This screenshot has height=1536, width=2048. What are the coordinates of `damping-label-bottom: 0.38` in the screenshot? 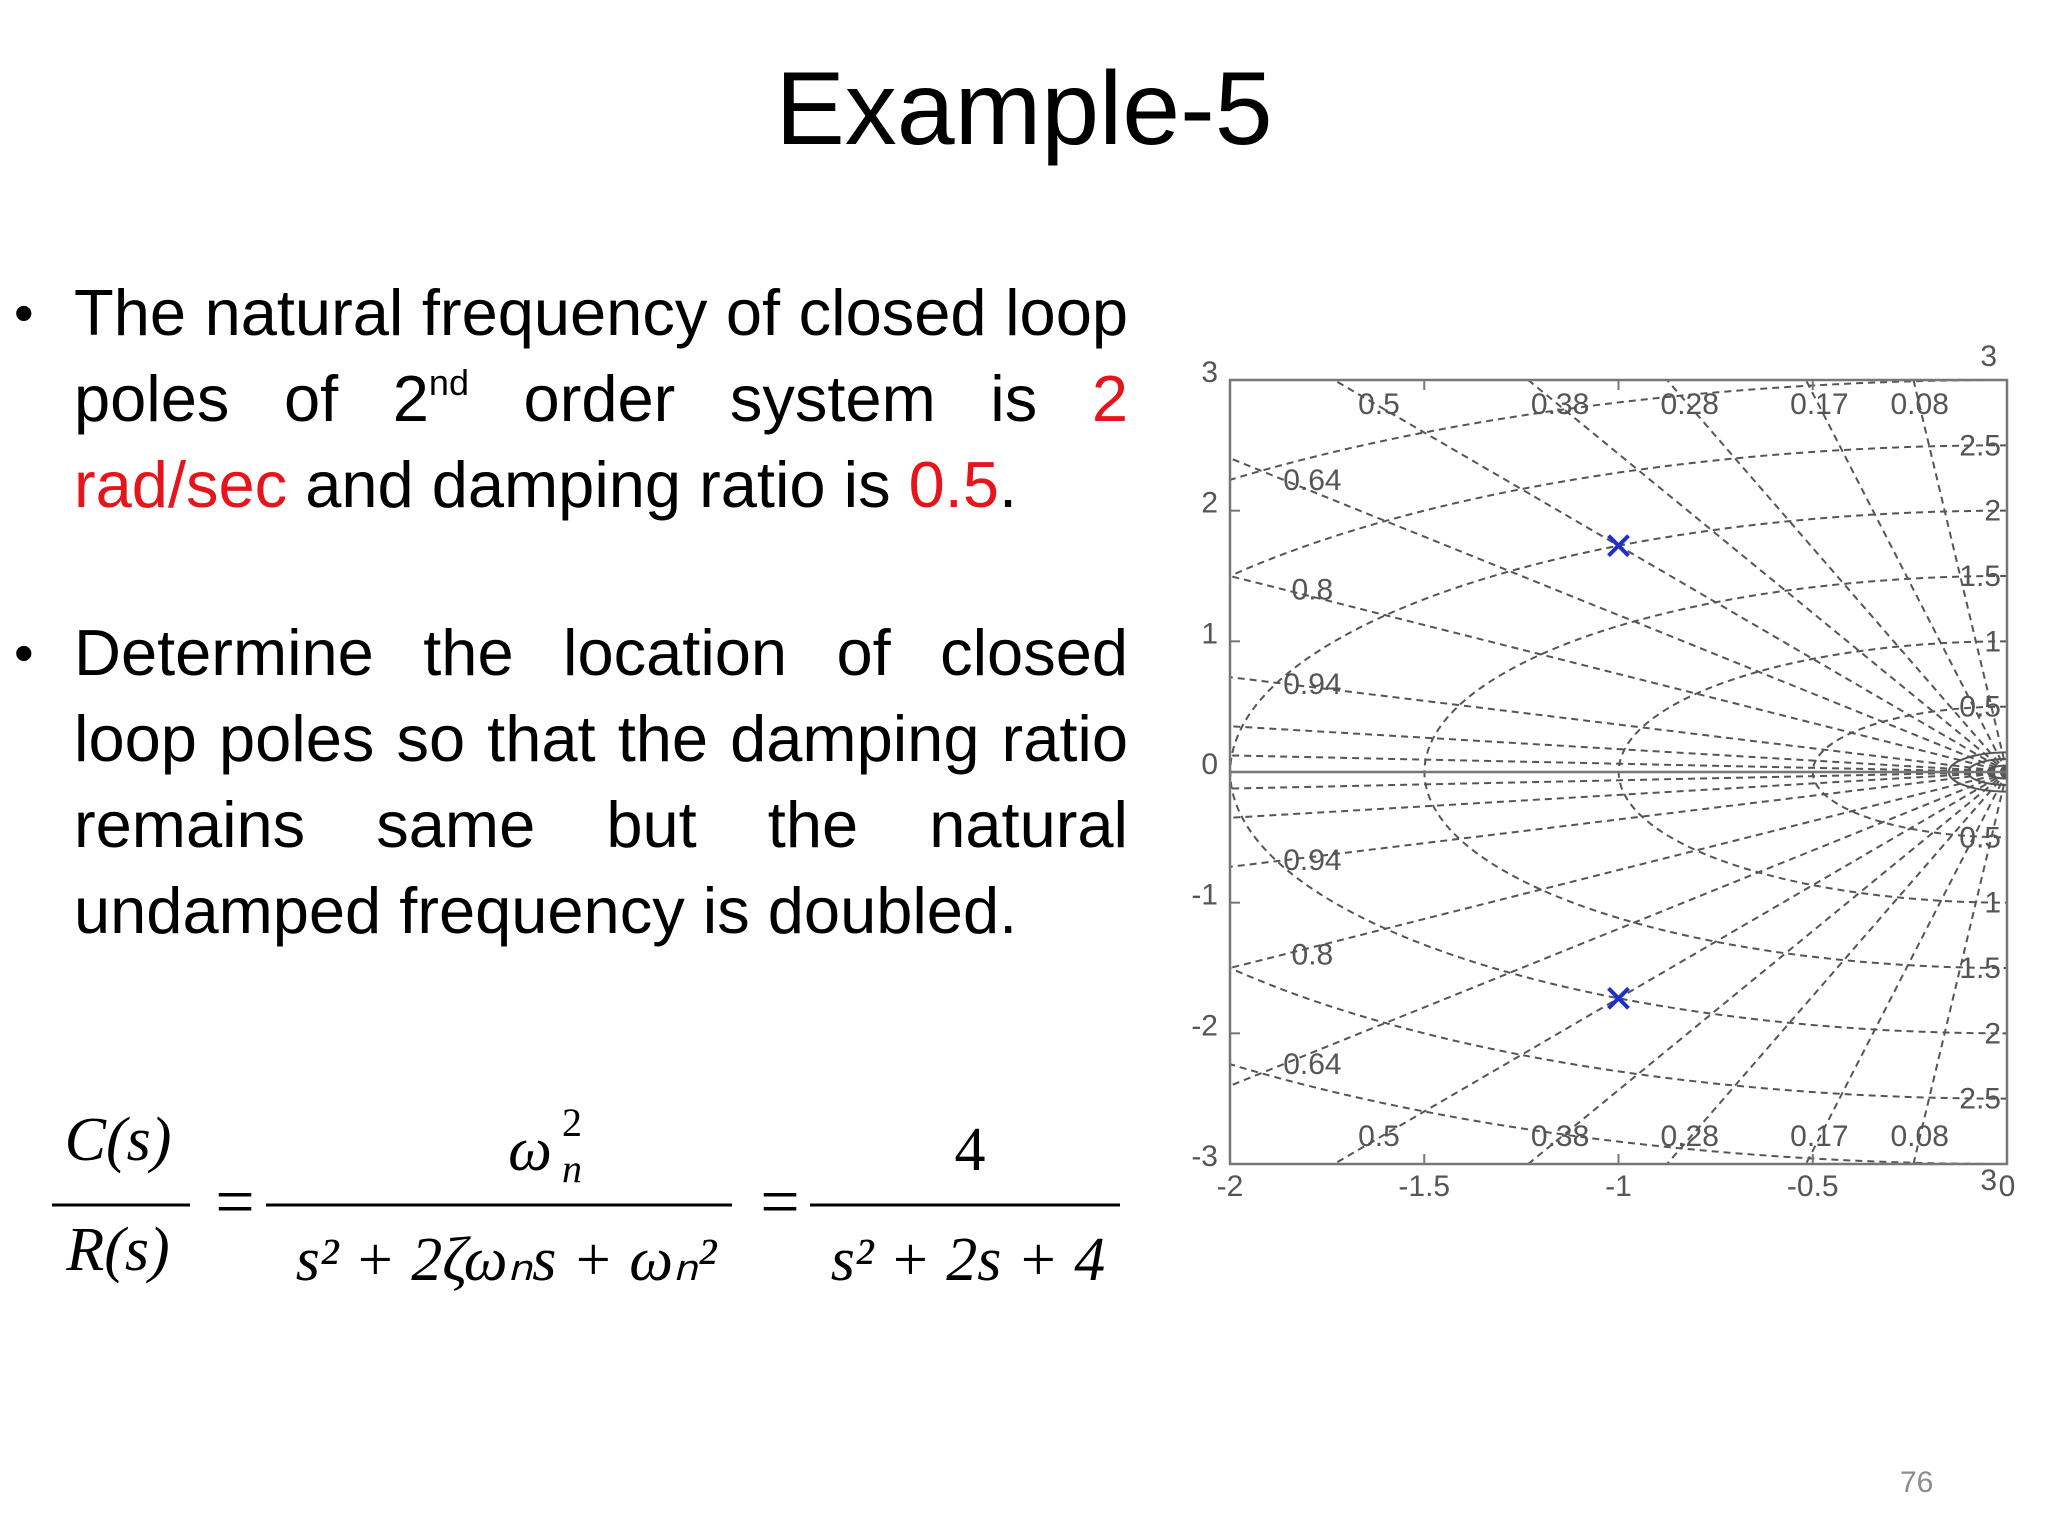 It's located at (1560, 1136).